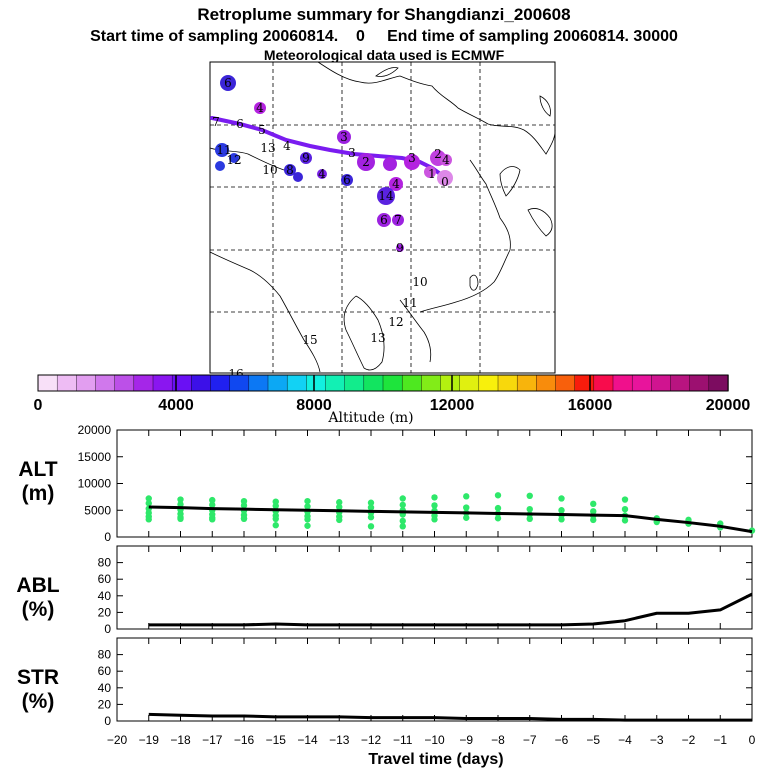 Image resolution: width=768 pixels, height=768 pixels. Describe the element at coordinates (392, 394) in the screenshot. I see `altitude-colorbar: 0 4000 8000 12000 16000 20000` at that location.